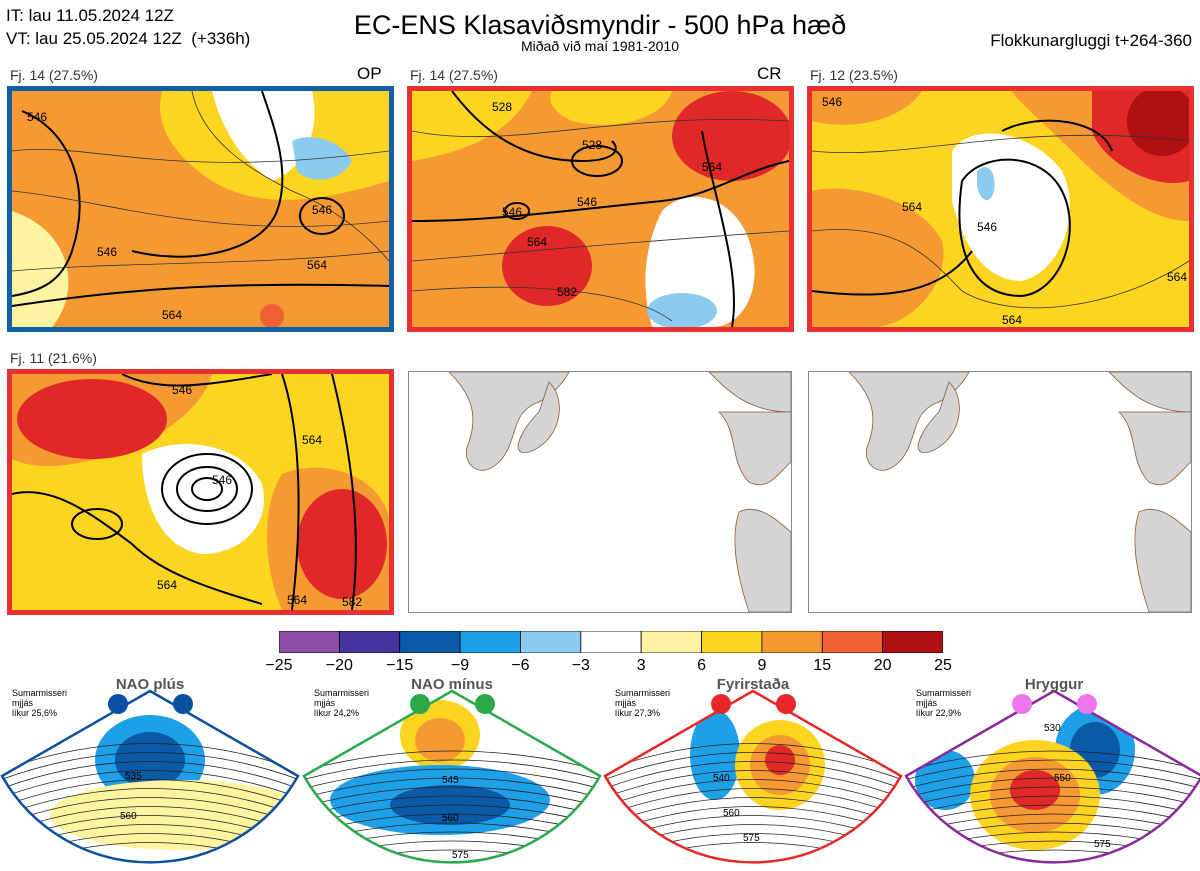 The width and height of the screenshot is (1200, 871). I want to click on cluster-3-label: Fj. 12 (23.5%), so click(854, 75).